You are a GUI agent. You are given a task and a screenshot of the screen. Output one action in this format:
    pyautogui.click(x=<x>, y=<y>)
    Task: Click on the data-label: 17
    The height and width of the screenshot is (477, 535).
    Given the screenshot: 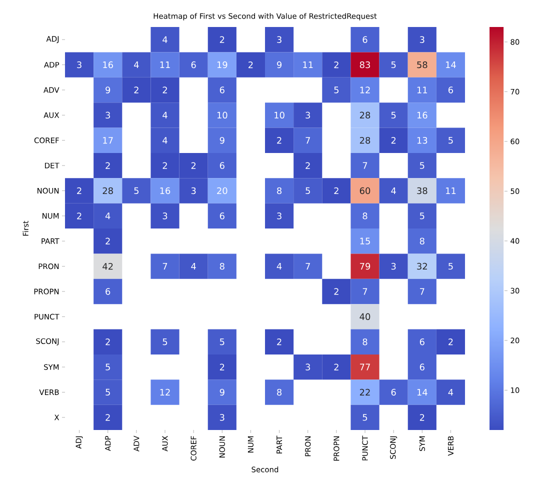 What is the action you would take?
    pyautogui.click(x=108, y=140)
    